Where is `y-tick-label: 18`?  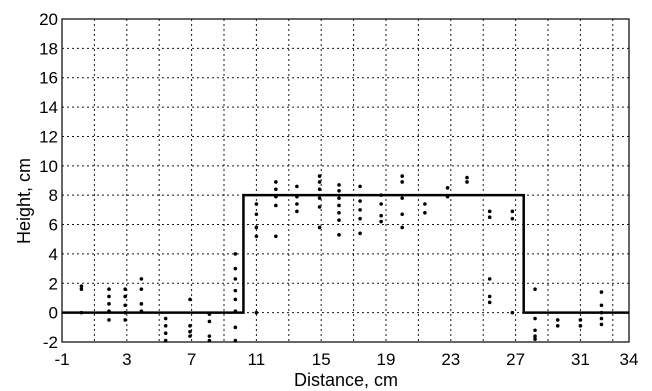
y-tick-label: 18 is located at coordinates (48, 48).